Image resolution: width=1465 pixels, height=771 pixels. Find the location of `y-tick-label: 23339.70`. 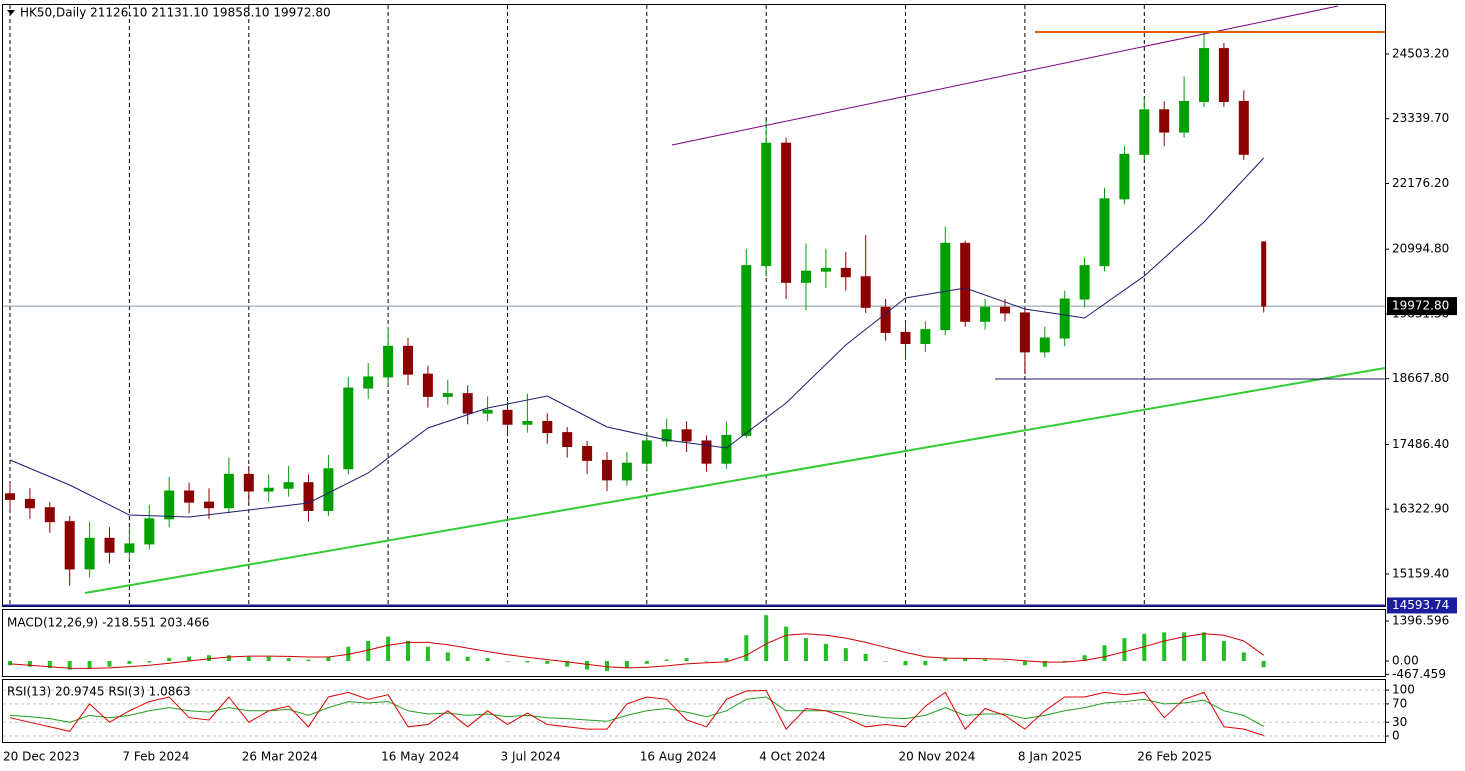

y-tick-label: 23339.70 is located at coordinates (1420, 118).